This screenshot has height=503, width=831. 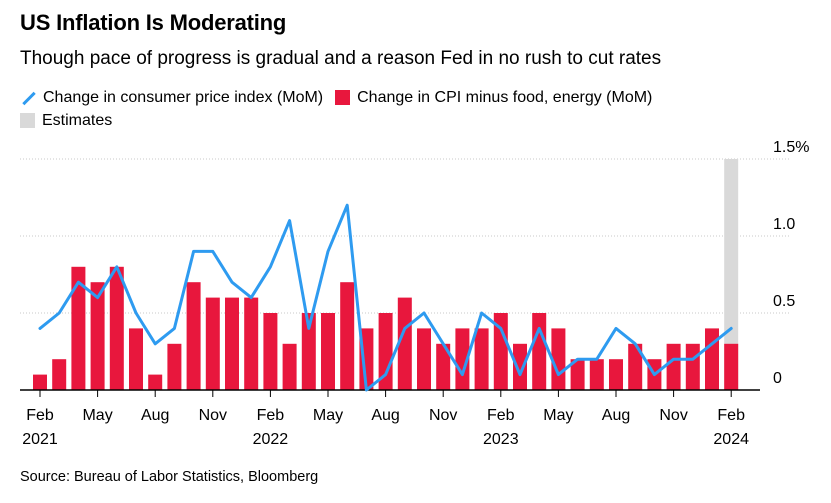 What do you see at coordinates (505, 97) in the screenshot?
I see `legend-label-core-cpi: Change in CPI minus food, energy (MoM)` at bounding box center [505, 97].